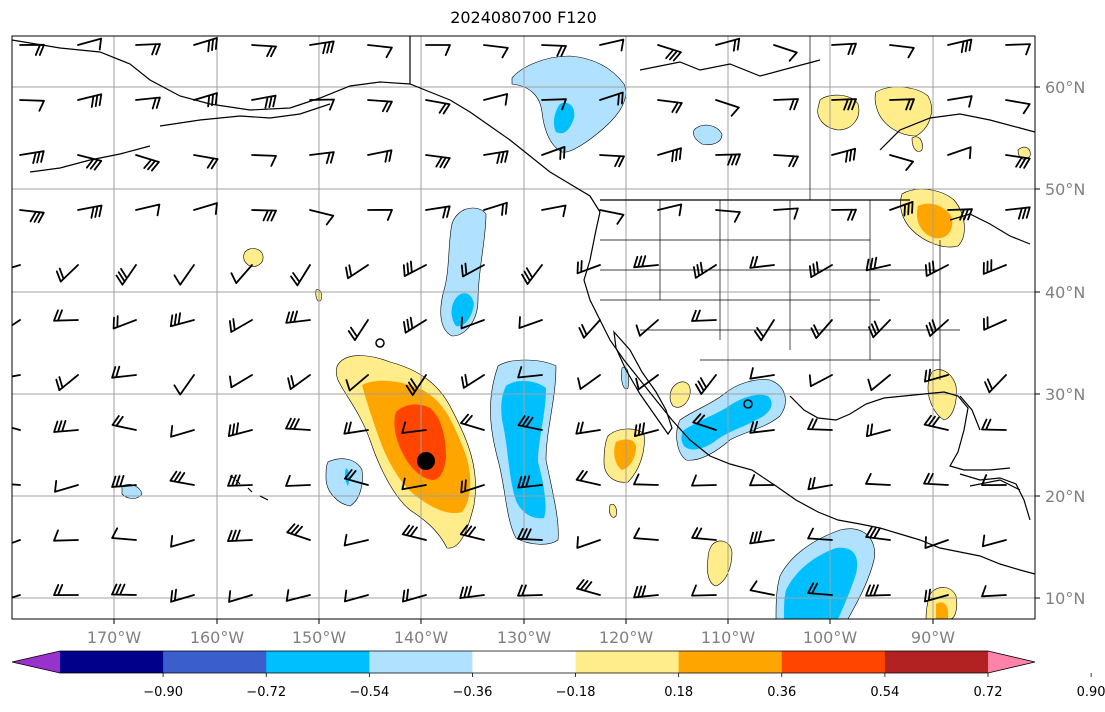 The width and height of the screenshot is (1105, 712). What do you see at coordinates (933, 637) in the screenshot?
I see `lon-label-90w: 90°W` at bounding box center [933, 637].